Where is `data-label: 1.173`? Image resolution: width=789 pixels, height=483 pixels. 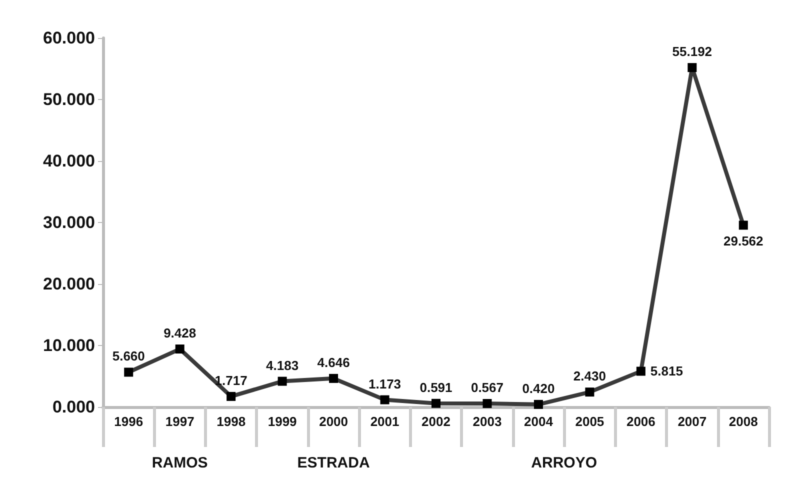
data-label: 1.173 is located at coordinates (385, 384).